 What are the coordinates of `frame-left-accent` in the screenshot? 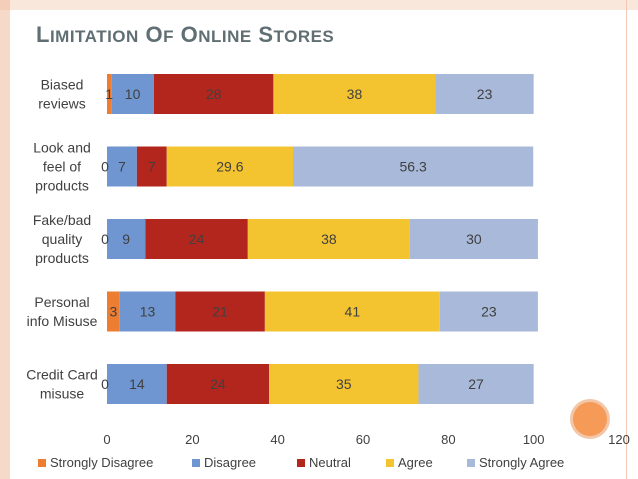 It's located at (5, 239).